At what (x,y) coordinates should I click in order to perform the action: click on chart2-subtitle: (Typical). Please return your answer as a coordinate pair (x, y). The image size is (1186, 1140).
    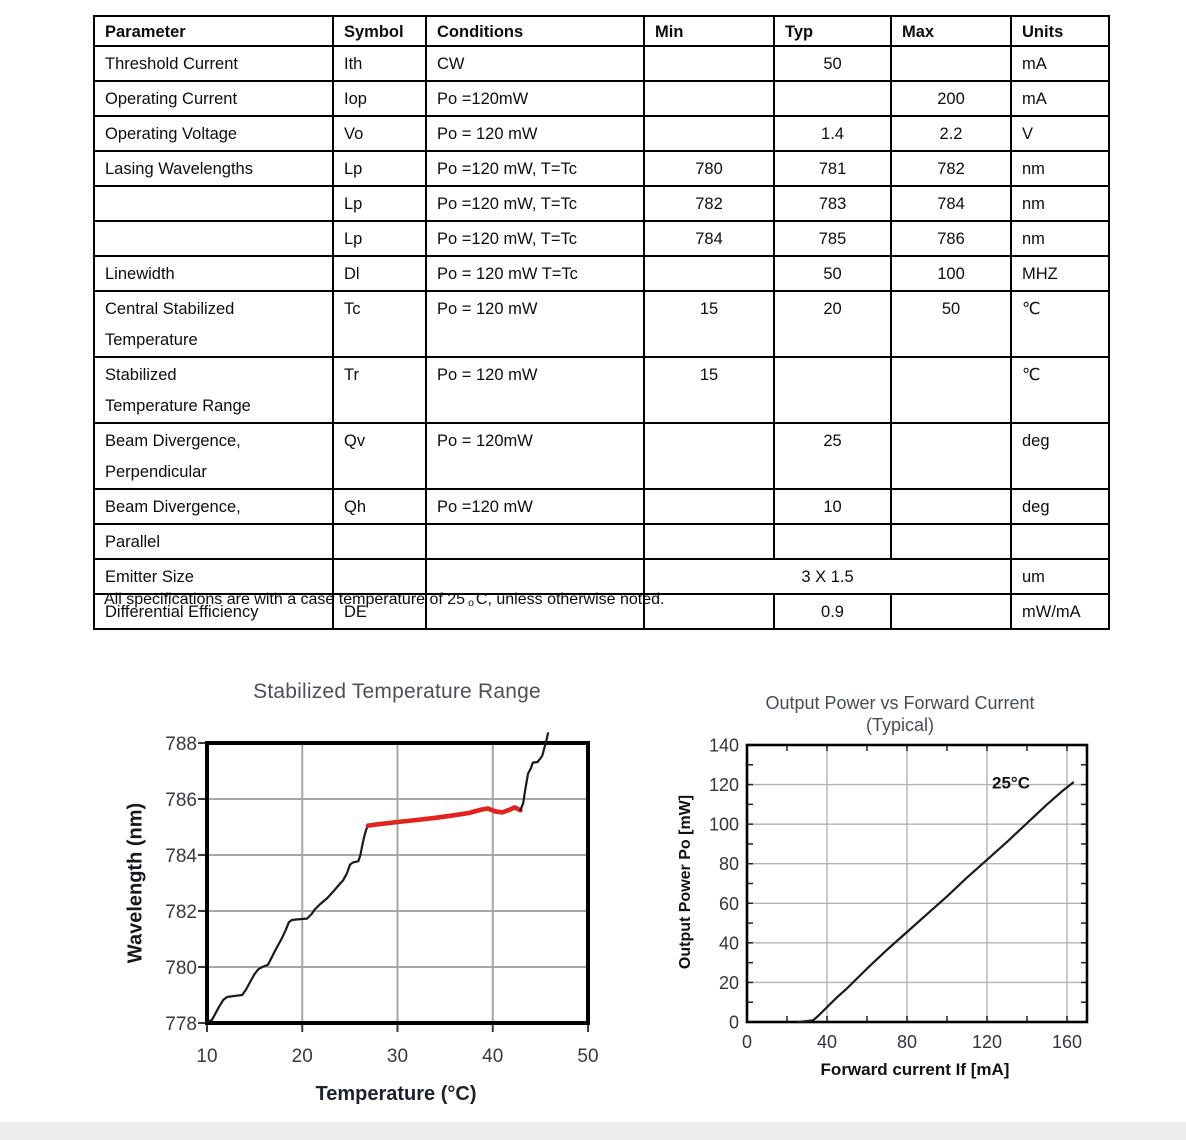
    Looking at the image, I should click on (899, 725).